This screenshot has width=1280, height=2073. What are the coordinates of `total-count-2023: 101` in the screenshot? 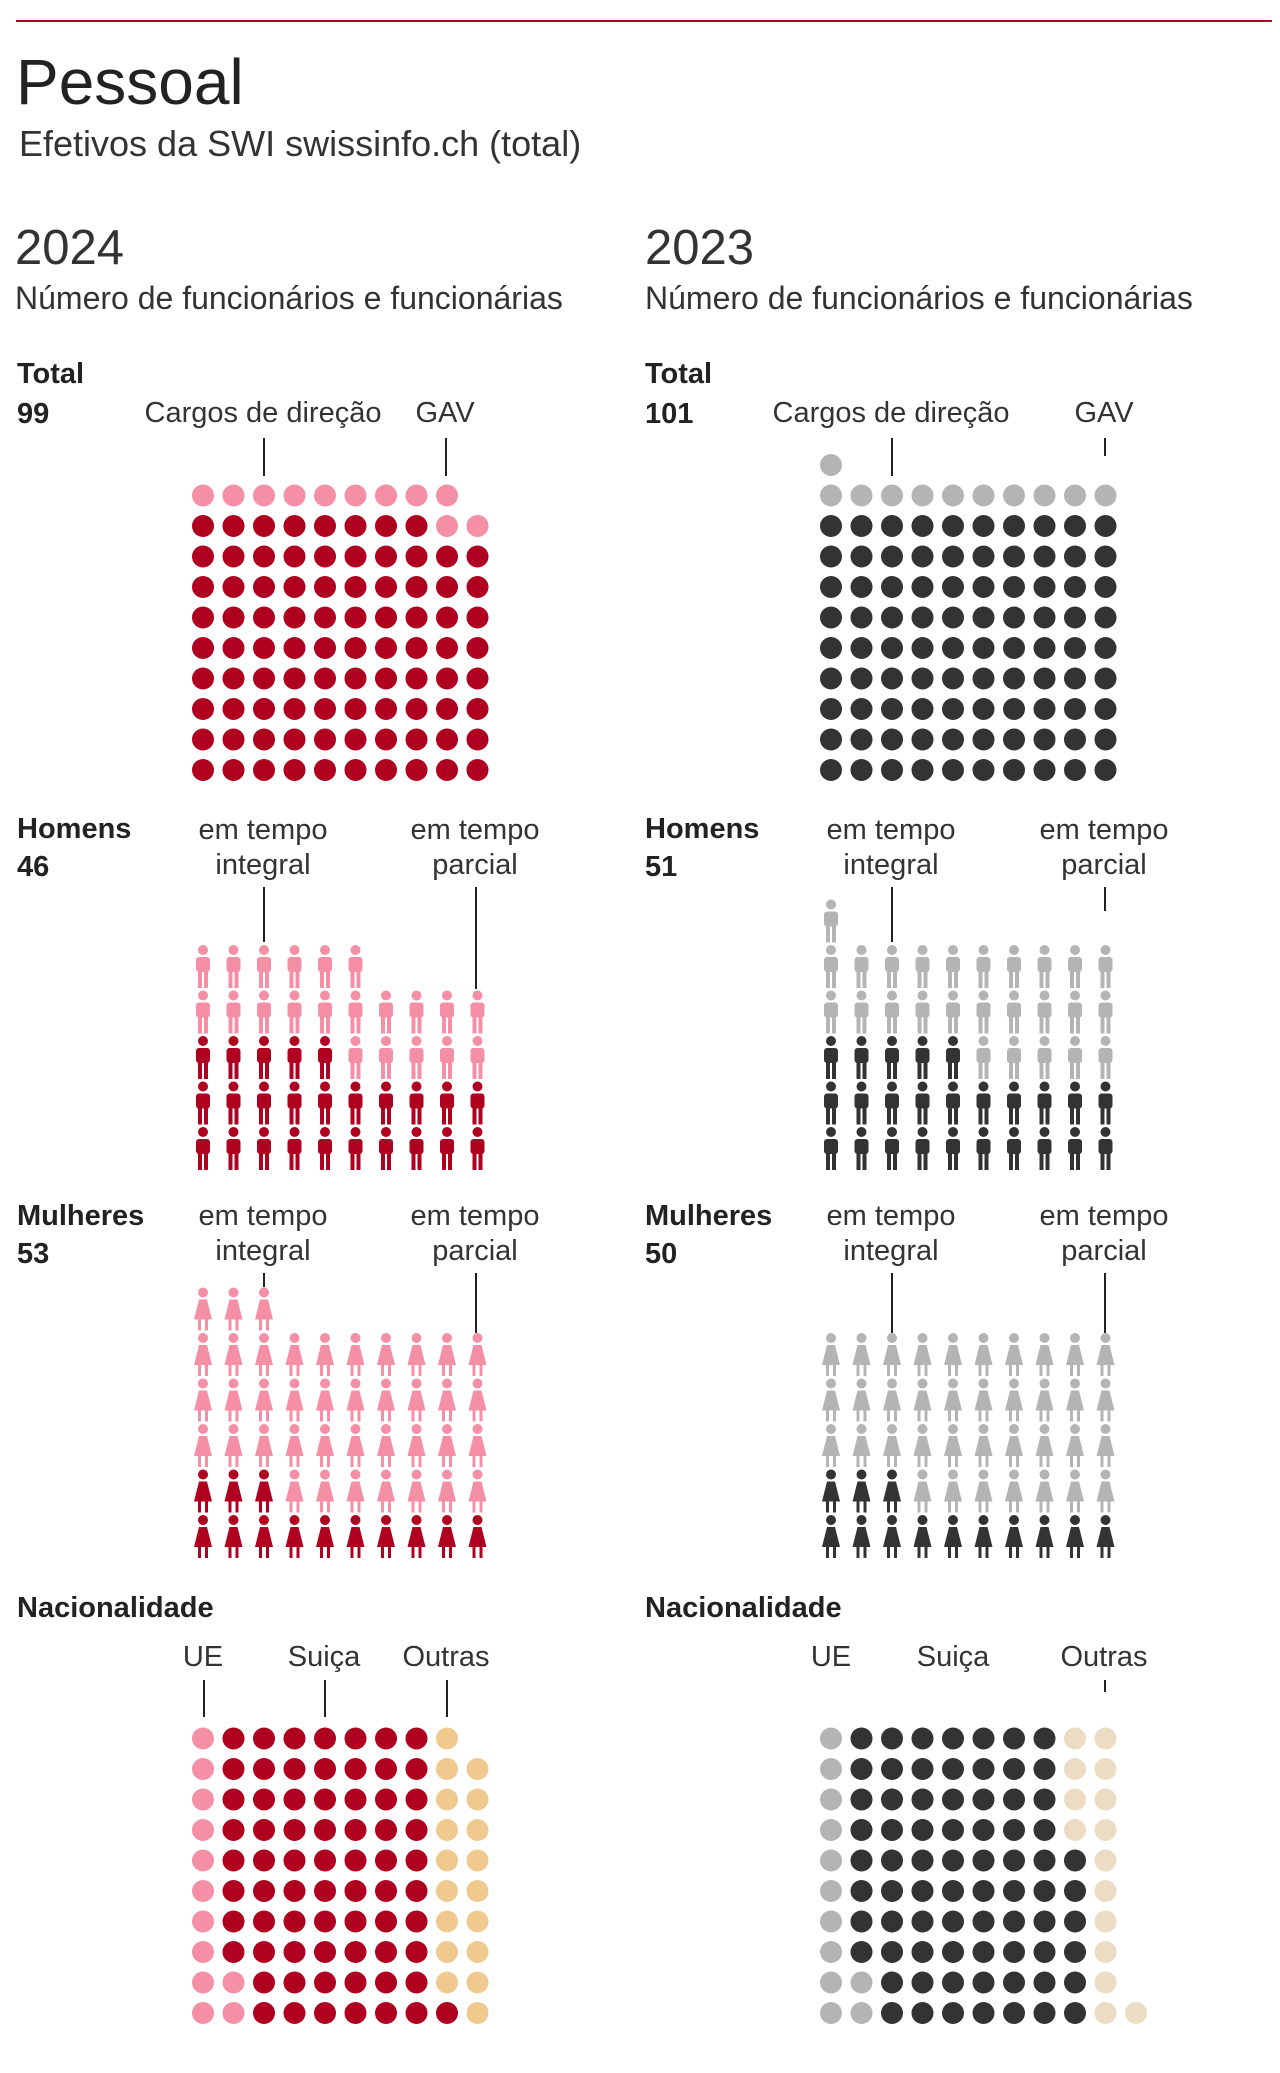 It's located at (669, 414).